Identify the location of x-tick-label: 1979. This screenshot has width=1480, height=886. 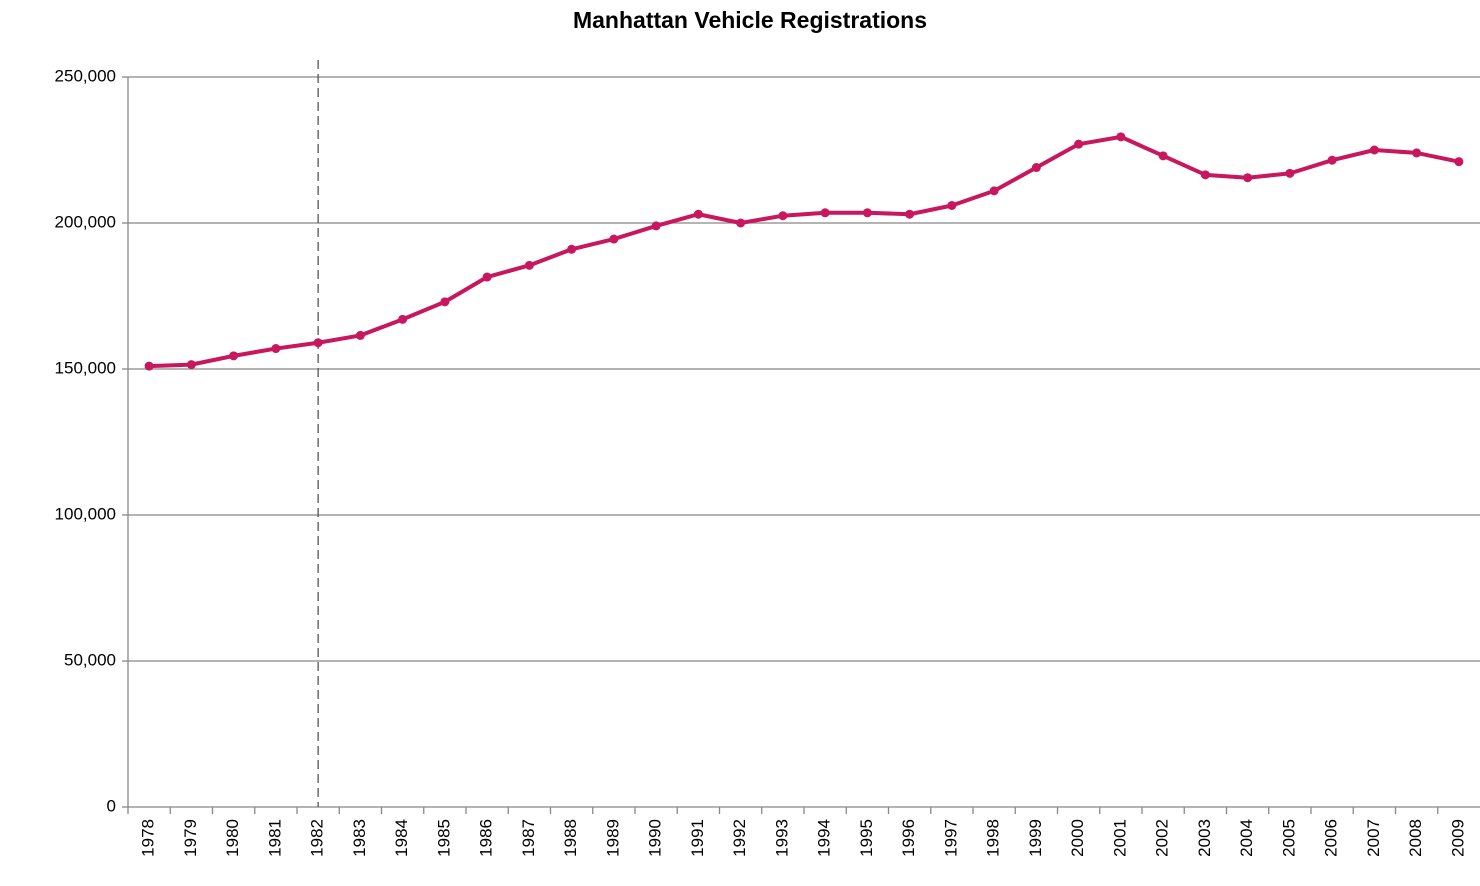
(190, 838).